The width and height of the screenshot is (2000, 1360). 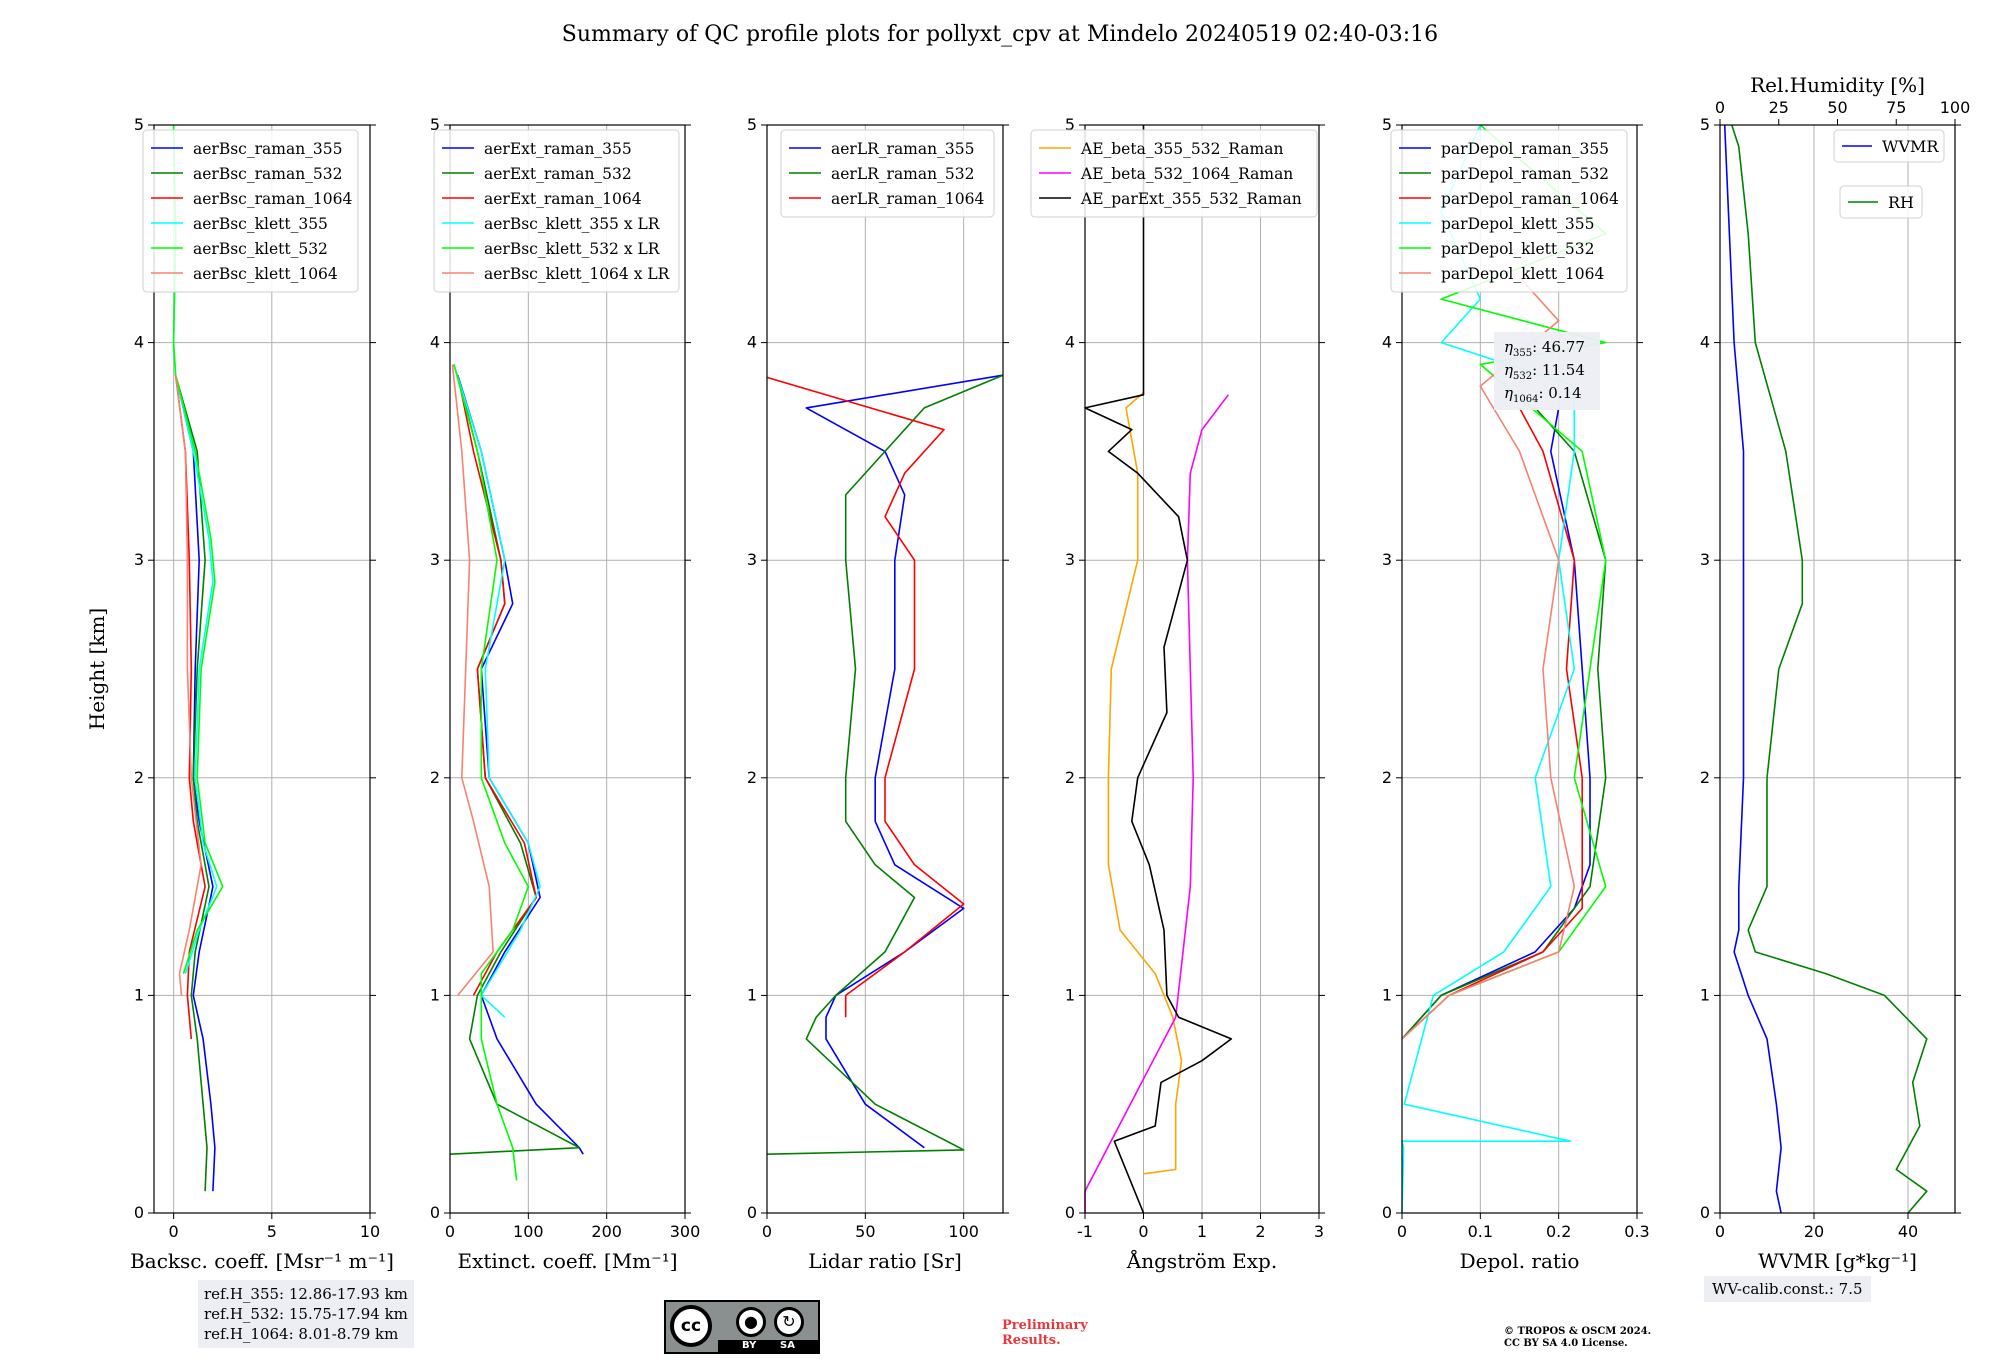 I want to click on series-line-aerBsc_klett_532 x LR, so click(x=491, y=772).